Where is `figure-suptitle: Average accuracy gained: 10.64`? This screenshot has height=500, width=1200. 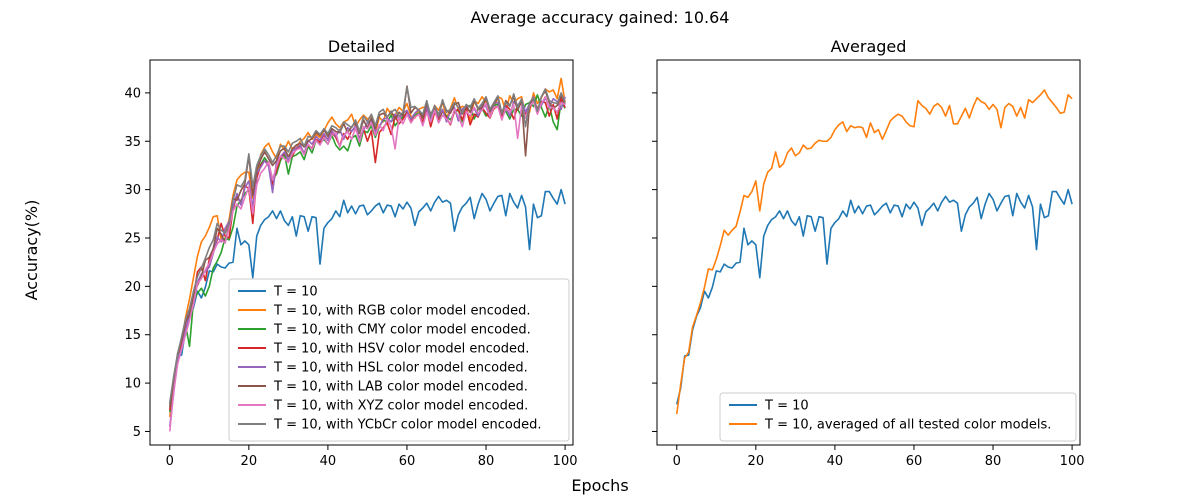
figure-suptitle: Average accuracy gained: 10.64 is located at coordinates (600, 17).